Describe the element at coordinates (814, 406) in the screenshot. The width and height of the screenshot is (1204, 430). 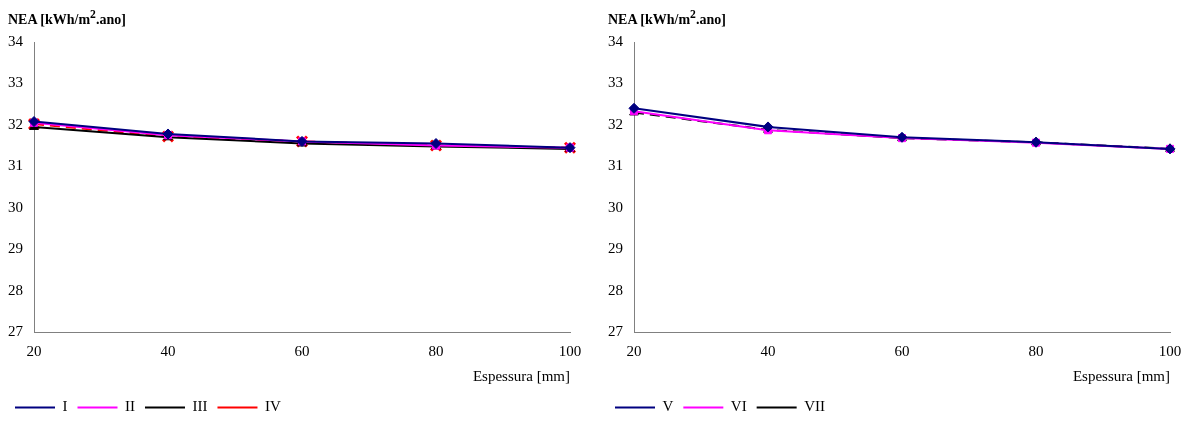
I see `legend-label: VII` at that location.